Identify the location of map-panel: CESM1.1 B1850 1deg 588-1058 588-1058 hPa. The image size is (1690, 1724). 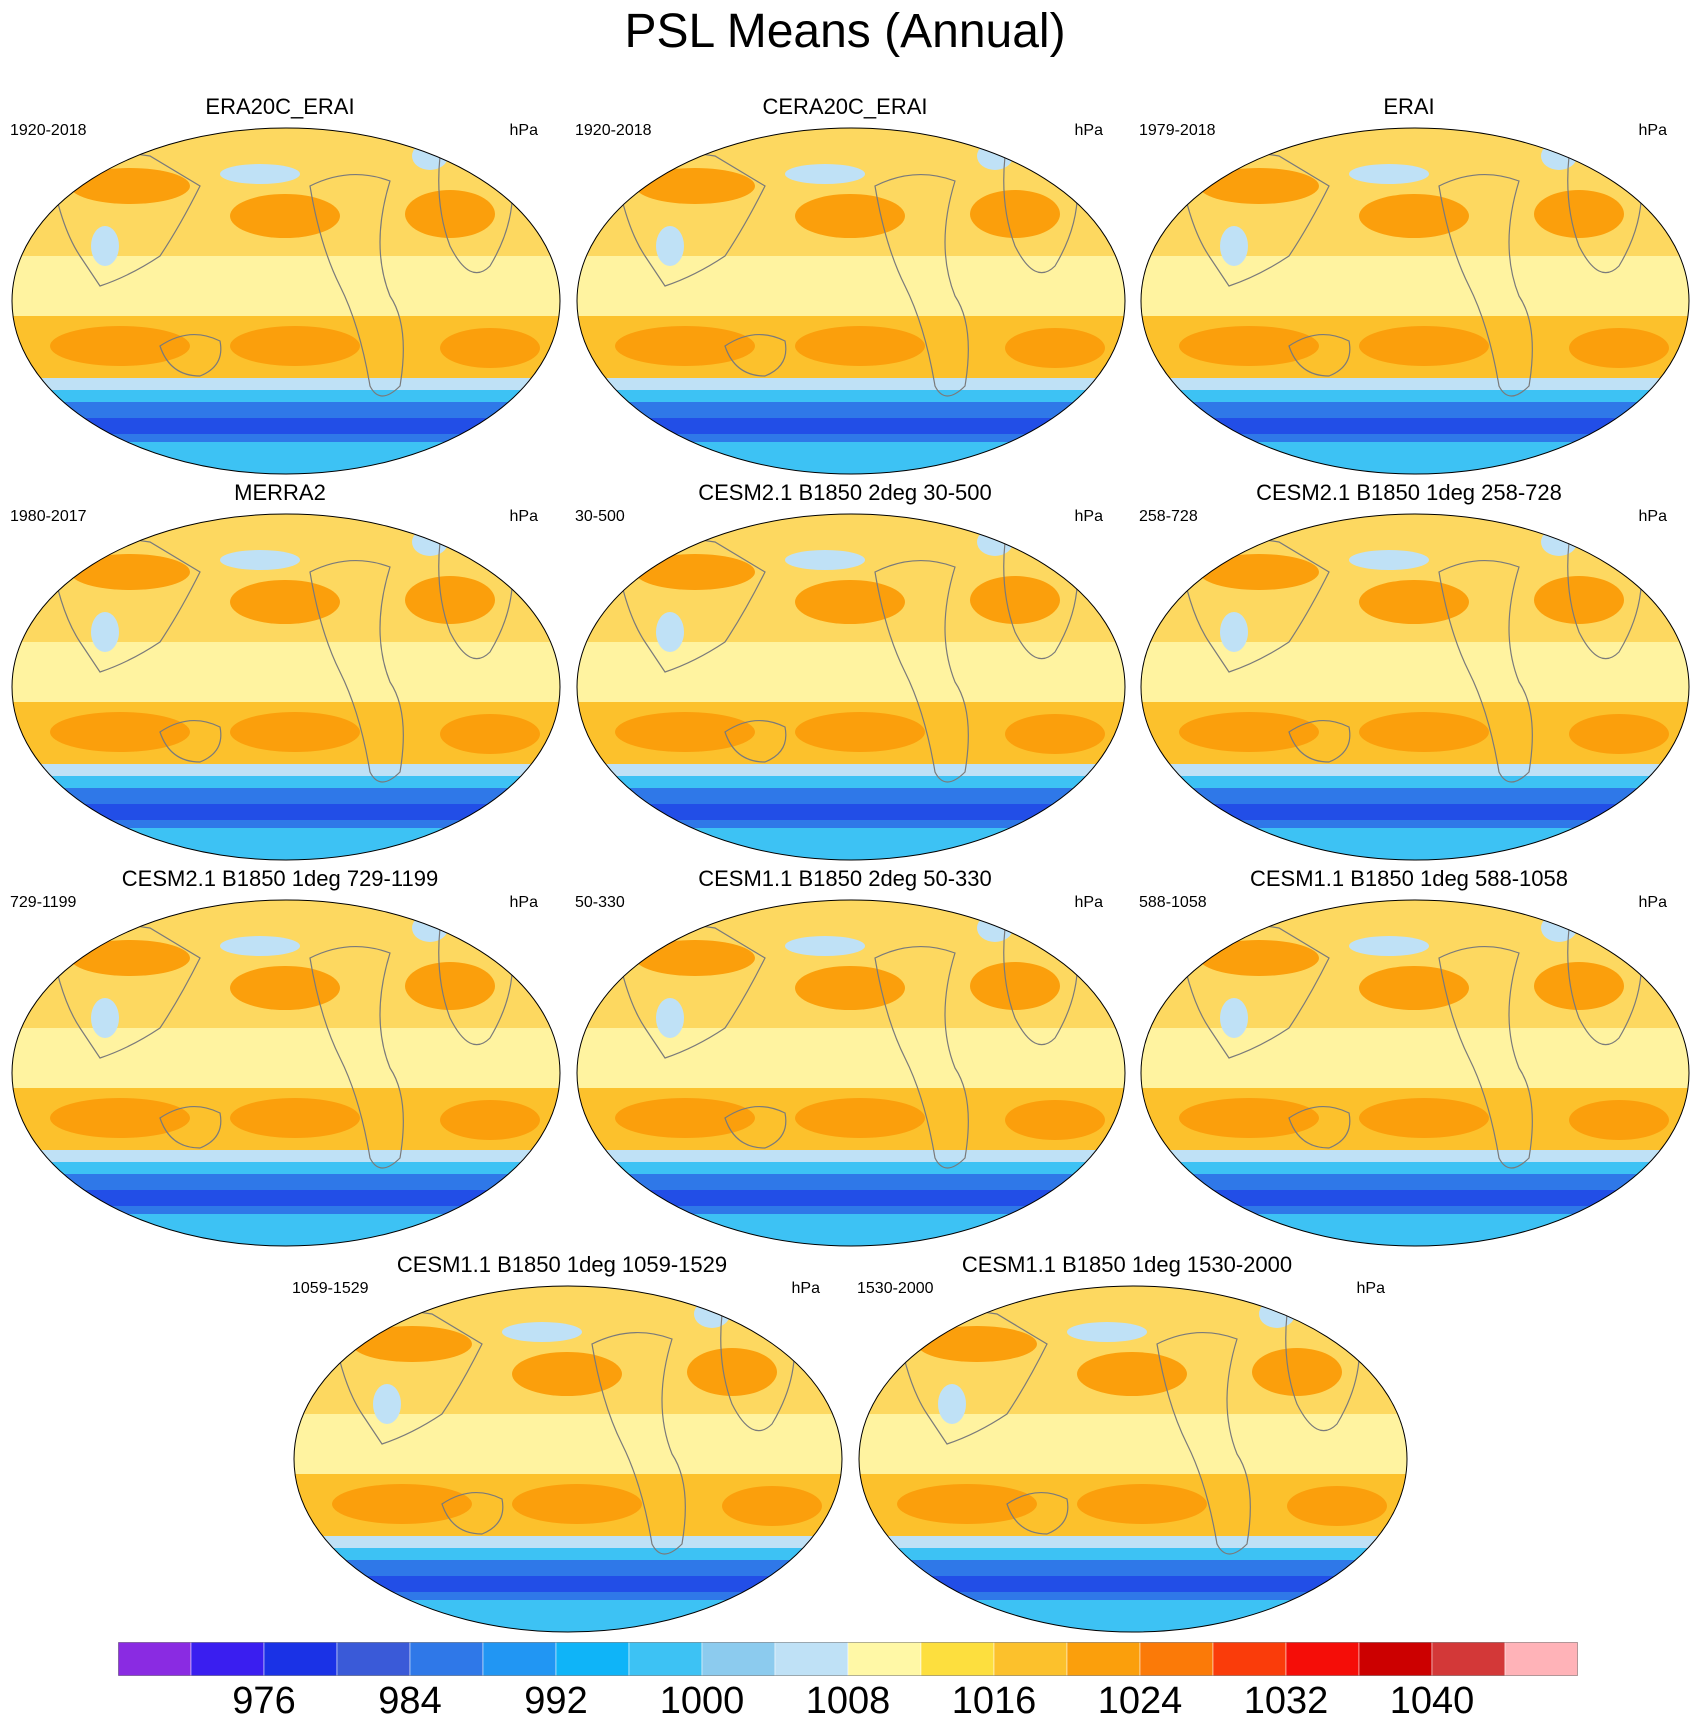
(1409, 1057).